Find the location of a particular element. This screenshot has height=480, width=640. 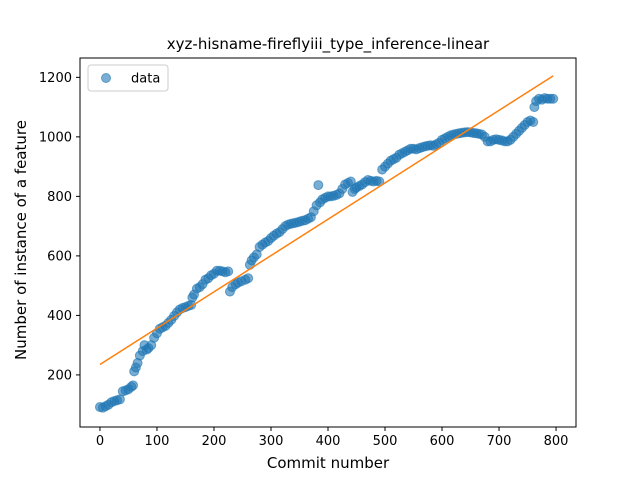

legend-box is located at coordinates (128, 78).